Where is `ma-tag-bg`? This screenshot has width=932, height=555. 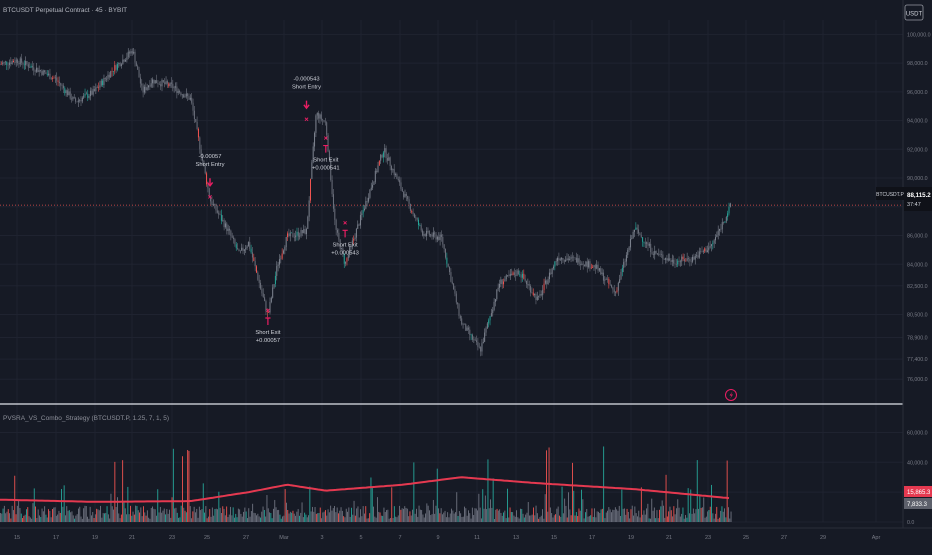 ma-tag-bg is located at coordinates (918, 491).